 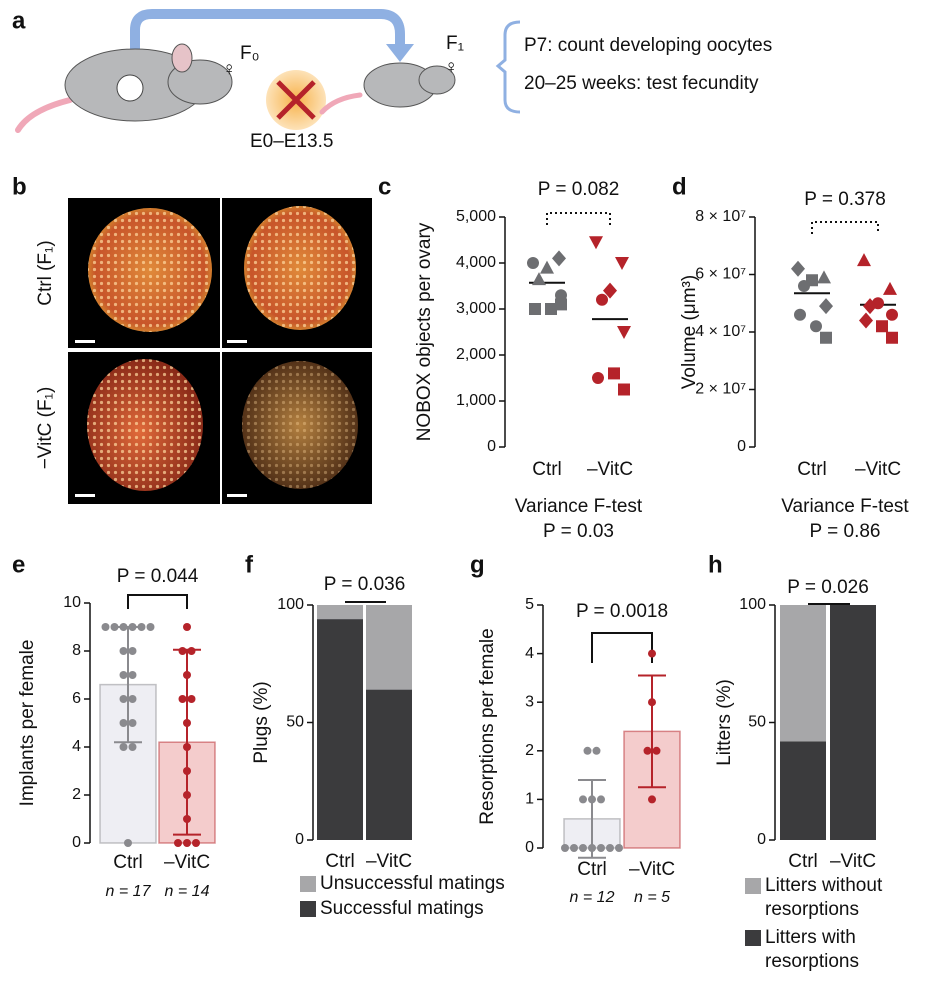 I want to click on y-tick-label: 50, so click(x=757, y=722).